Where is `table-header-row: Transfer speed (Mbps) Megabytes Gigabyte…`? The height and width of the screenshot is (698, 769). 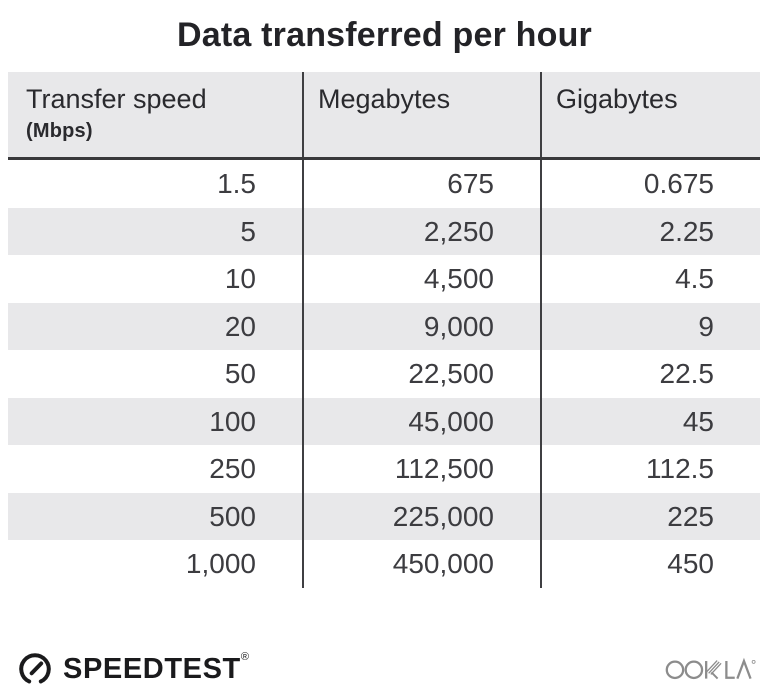
table-header-row: Transfer speed (Mbps) Megabytes Gigabyte… is located at coordinates (384, 116).